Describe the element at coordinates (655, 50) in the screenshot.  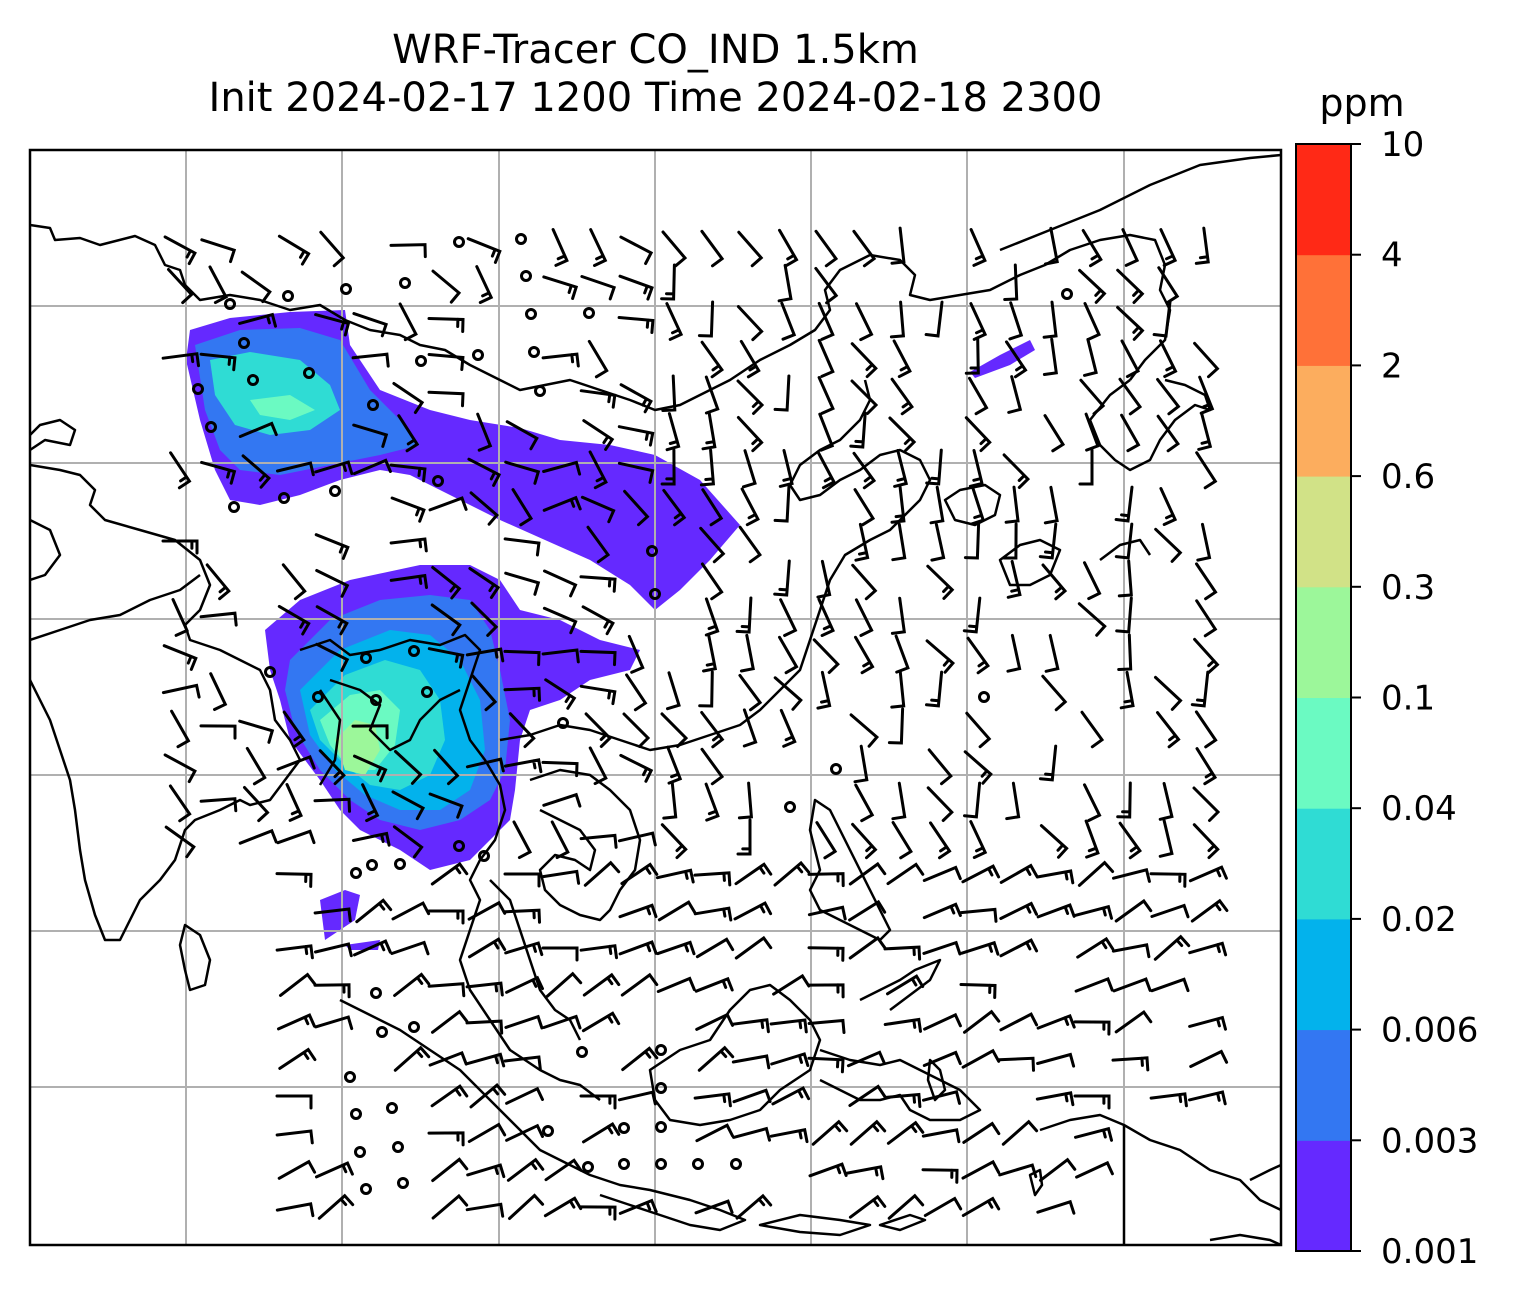
I see `title-line-1: WRF-Tracer CO_IND 1.5km` at that location.